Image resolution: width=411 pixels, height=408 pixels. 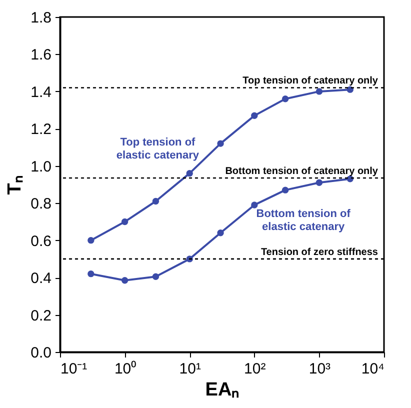 I want to click on y-tick-label: 0.4, so click(x=41, y=279).